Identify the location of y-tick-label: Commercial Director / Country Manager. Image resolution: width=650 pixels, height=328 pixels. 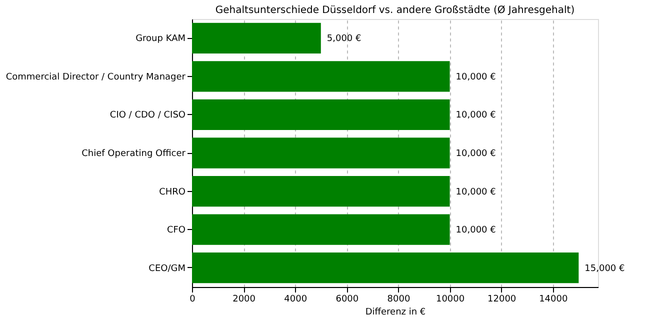
(96, 77).